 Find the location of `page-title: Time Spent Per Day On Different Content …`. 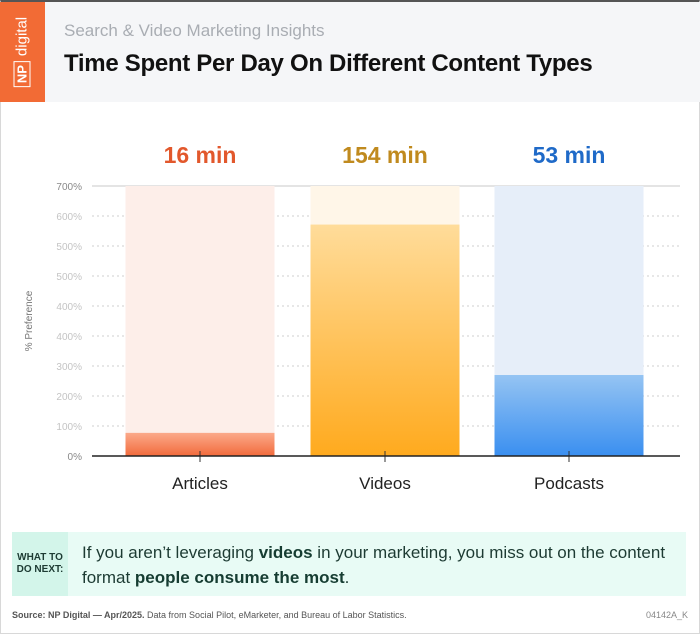

page-title: Time Spent Per Day On Different Content … is located at coordinates (328, 63).